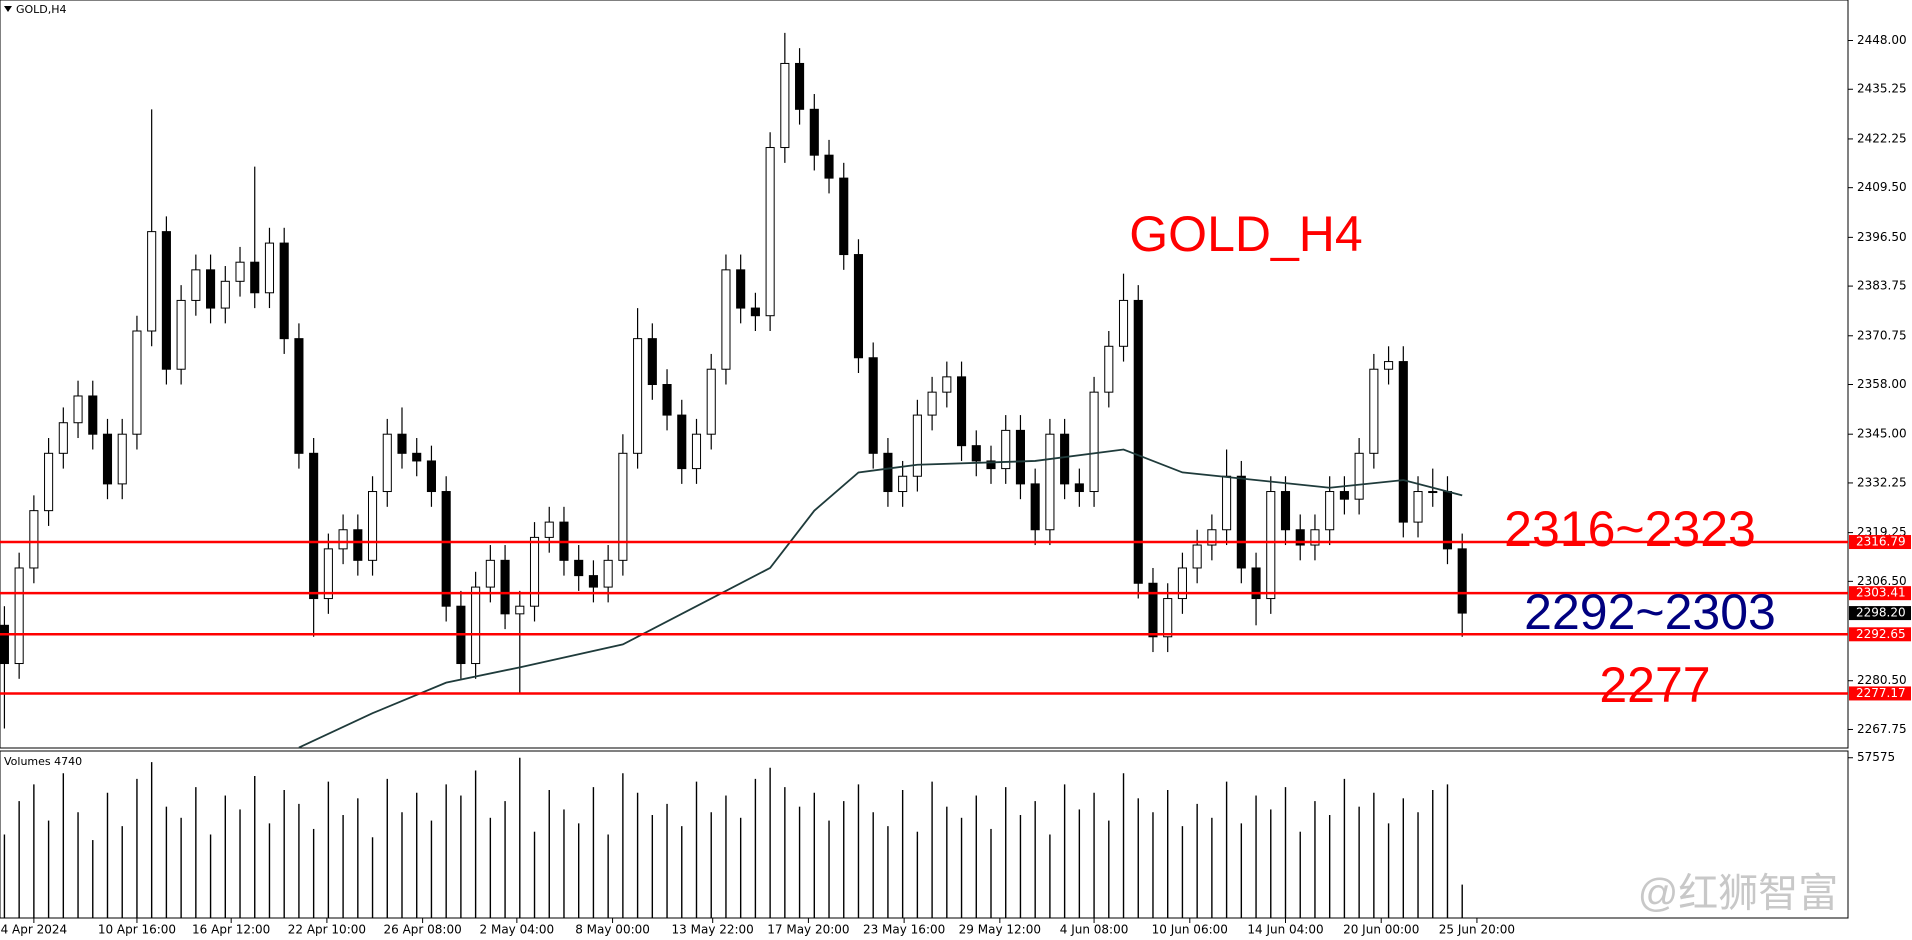  What do you see at coordinates (1000, 930) in the screenshot?
I see `x-tick-label: 29 May 12:00` at bounding box center [1000, 930].